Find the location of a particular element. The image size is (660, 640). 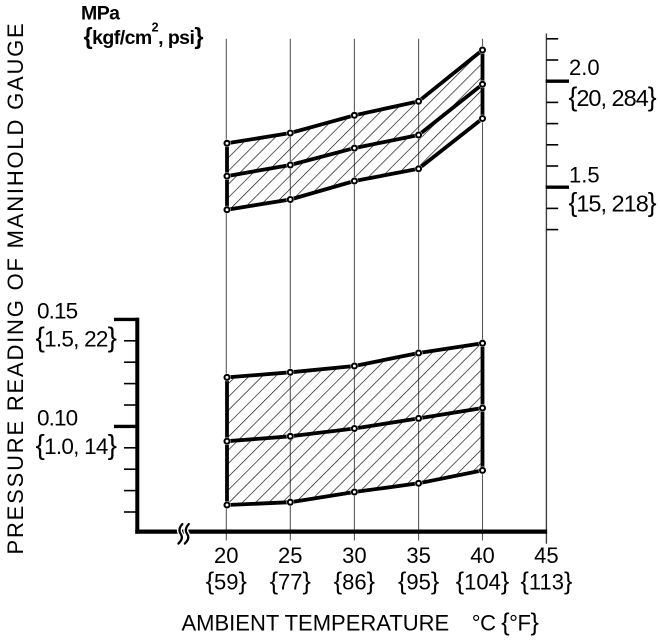

svg-text: {59} is located at coordinates (226, 582).